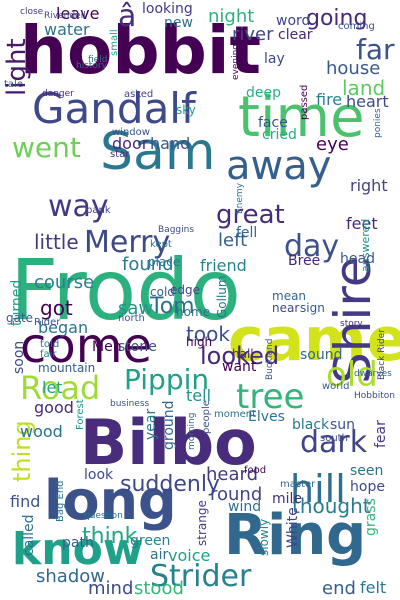 The image size is (400, 600). What do you see at coordinates (339, 588) in the screenshot?
I see `word-end: end` at bounding box center [339, 588].